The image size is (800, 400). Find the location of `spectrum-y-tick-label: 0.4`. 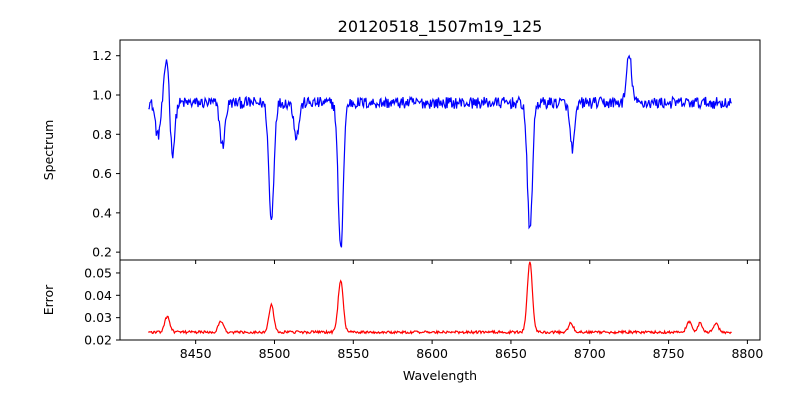

spectrum-y-tick-label: 0.4 is located at coordinates (102, 212).